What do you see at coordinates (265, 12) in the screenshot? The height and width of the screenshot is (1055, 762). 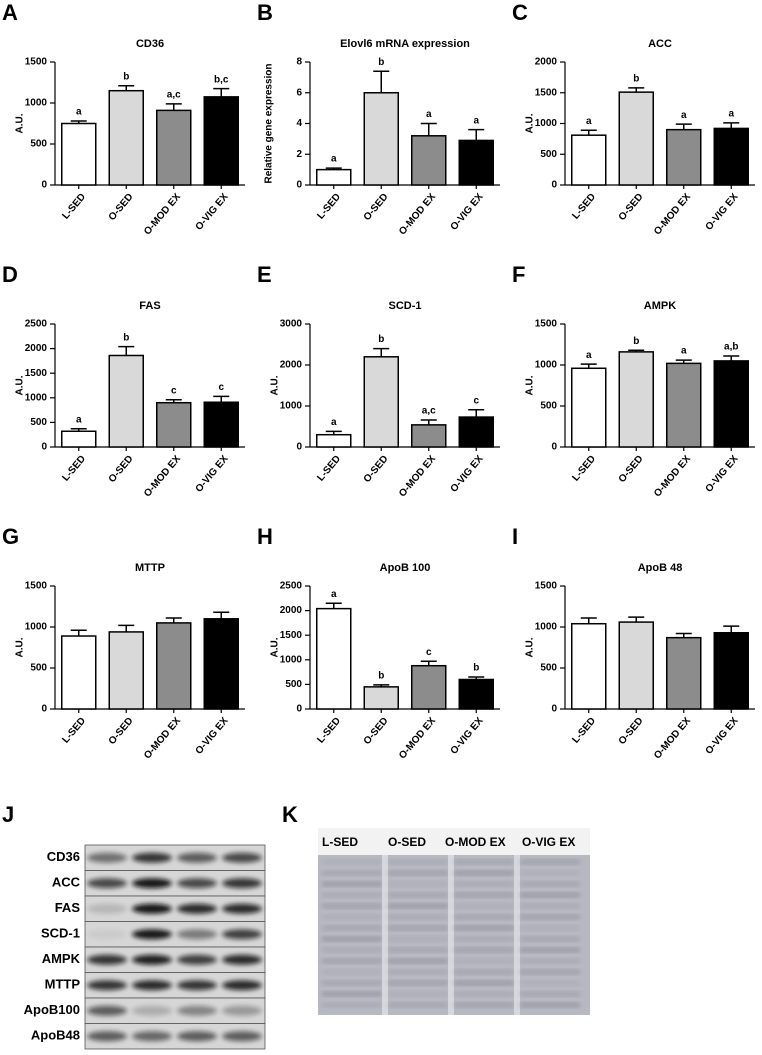 I see `panel-letter: B` at bounding box center [265, 12].